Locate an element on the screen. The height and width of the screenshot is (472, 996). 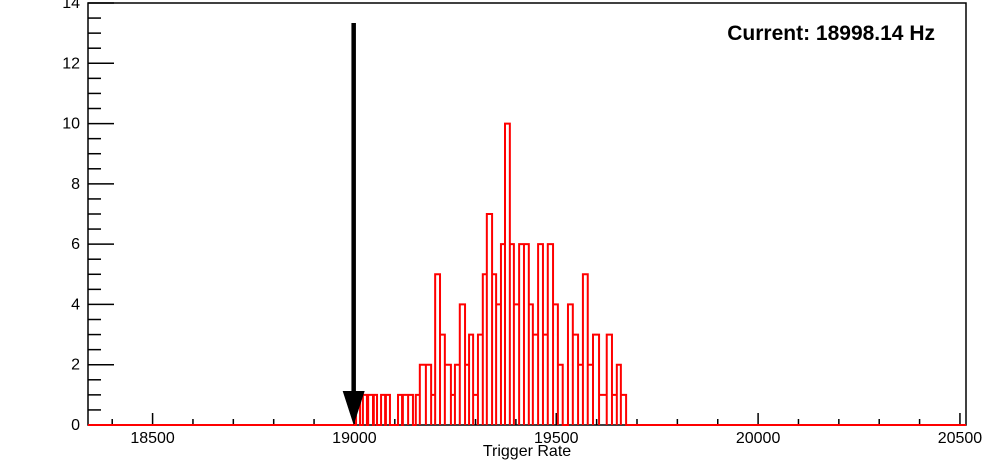
y-tick-label: 4 is located at coordinates (75, 304).